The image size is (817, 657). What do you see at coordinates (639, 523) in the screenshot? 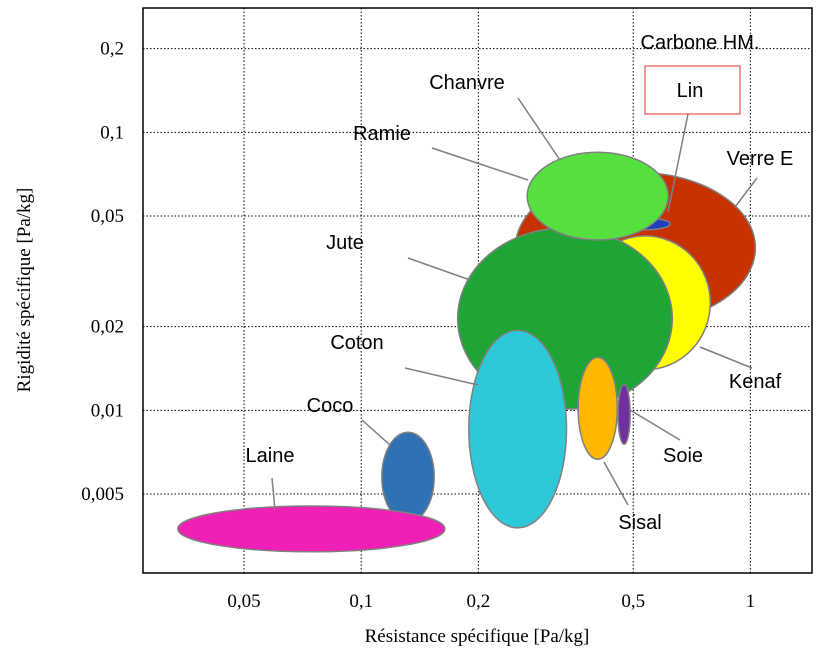
I see `series-label: Sisal` at bounding box center [639, 523].